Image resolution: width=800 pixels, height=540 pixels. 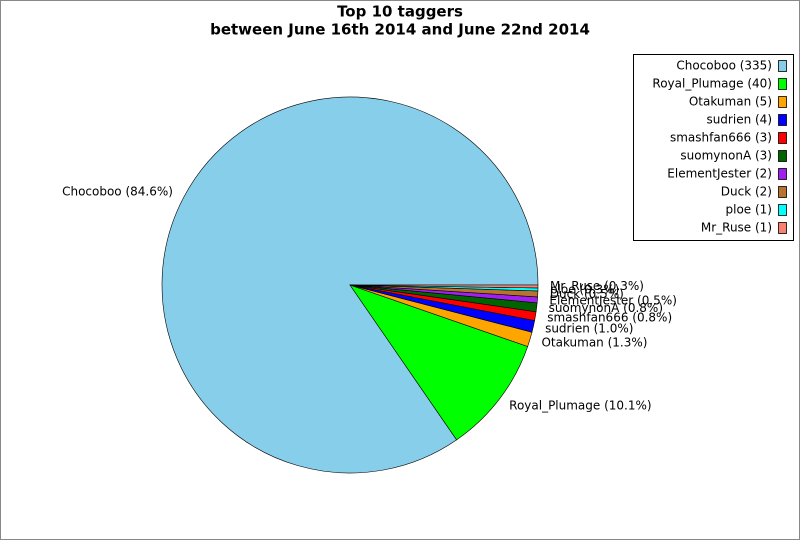 I want to click on slice-label: Royal_Plumage (10.1%), so click(x=580, y=406).